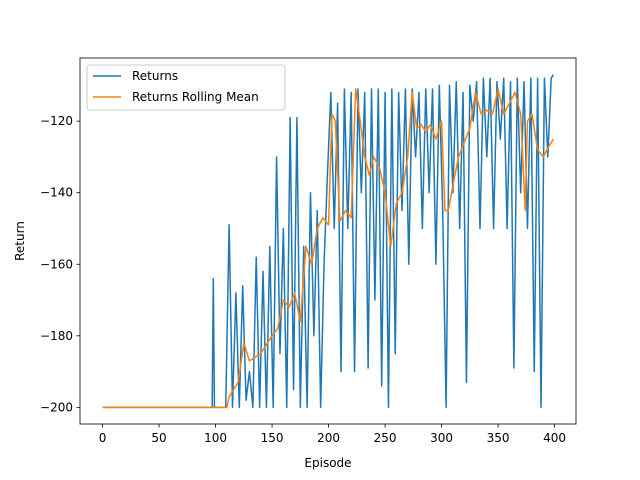 Image resolution: width=640 pixels, height=480 pixels. Describe the element at coordinates (328, 438) in the screenshot. I see `x-tick-label: 200` at that location.